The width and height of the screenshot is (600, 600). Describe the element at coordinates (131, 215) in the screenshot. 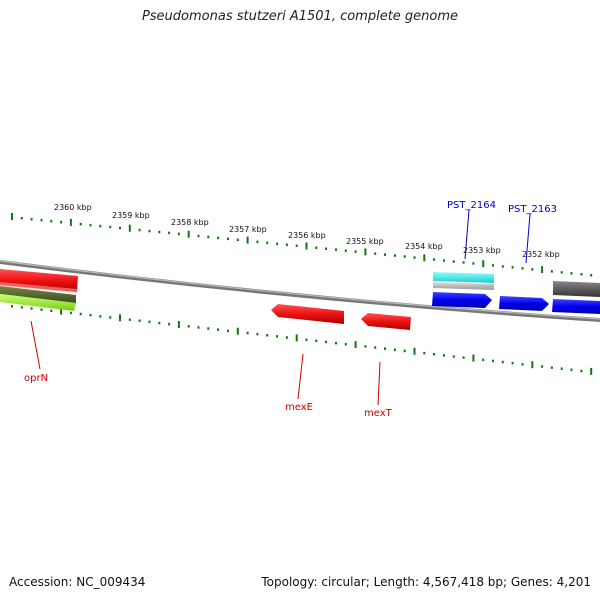

I see `kbp-label: 2359 kbp` at that location.